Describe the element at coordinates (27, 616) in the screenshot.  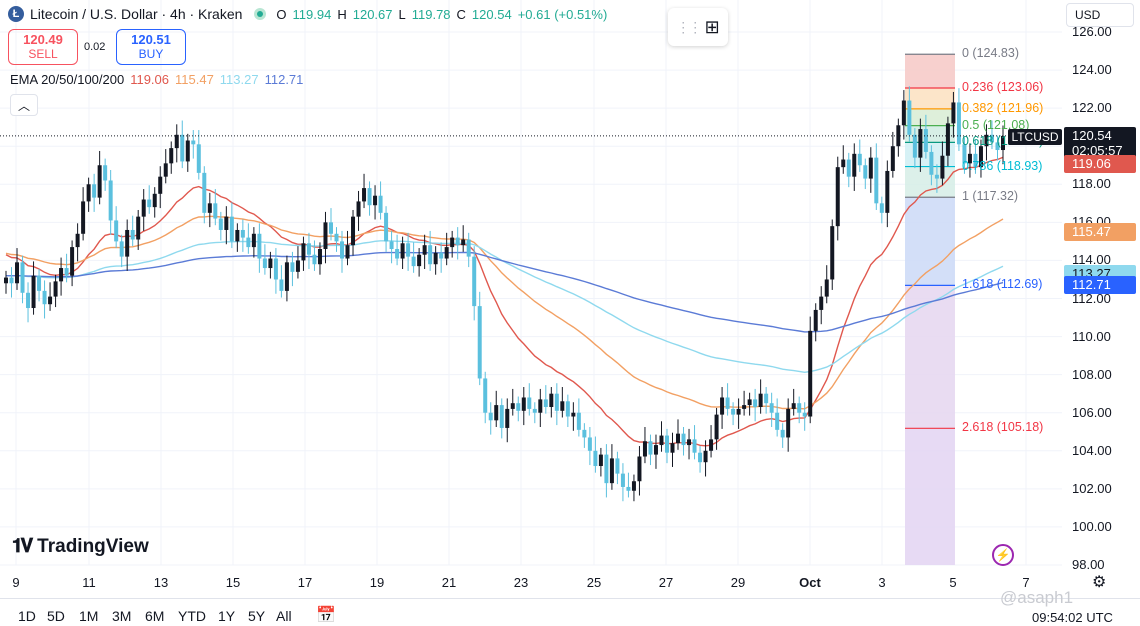
I see `range-button-1d: 1D` at that location.